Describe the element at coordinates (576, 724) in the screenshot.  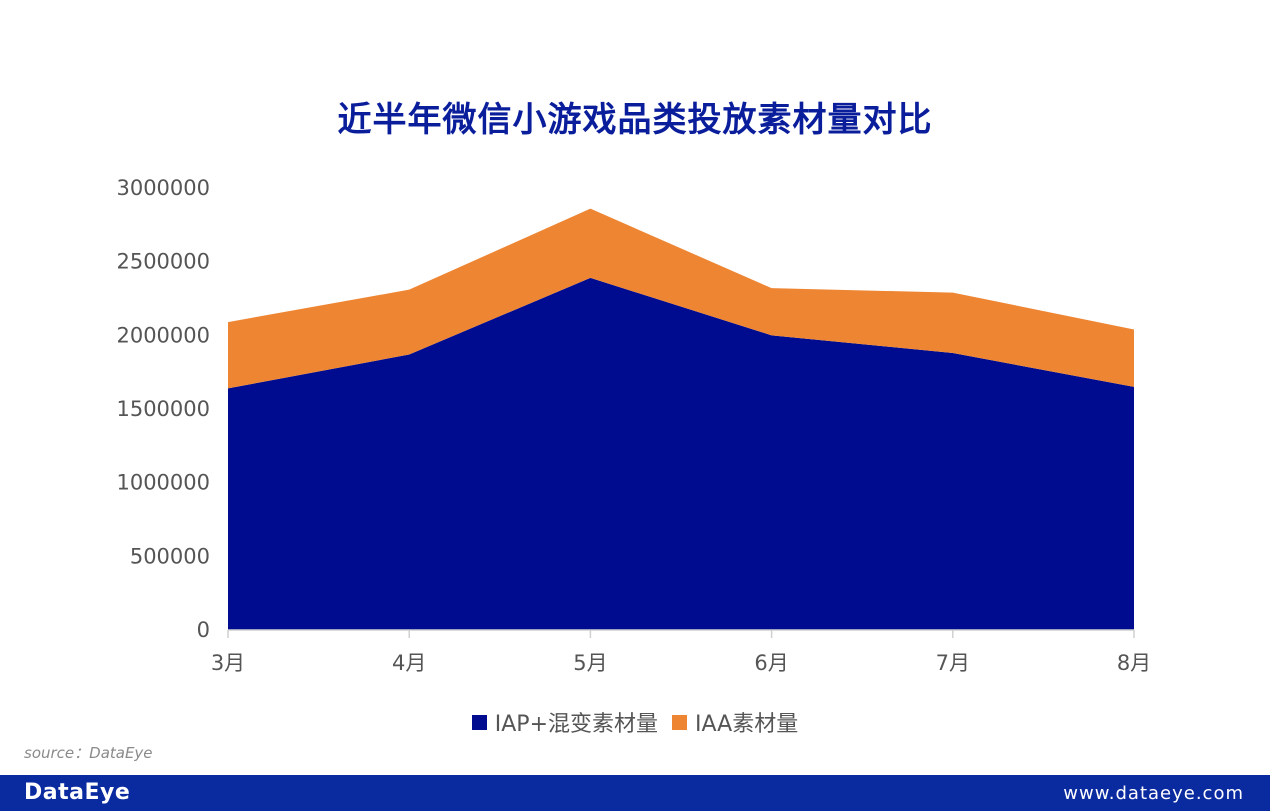
I see `legend-label-iap: IAP+混变素材量` at that location.